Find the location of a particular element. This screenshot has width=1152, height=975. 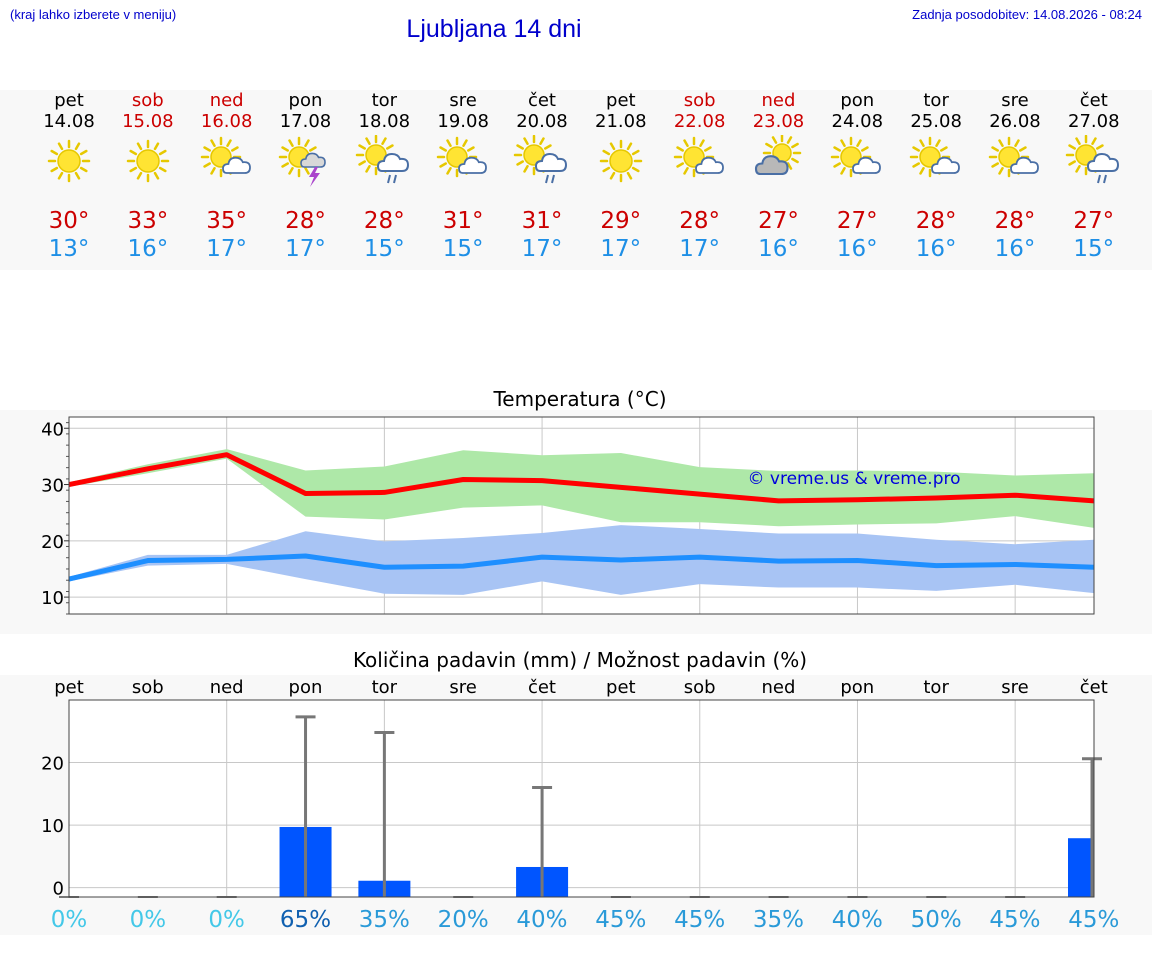

day-date: 24.08 is located at coordinates (857, 121).